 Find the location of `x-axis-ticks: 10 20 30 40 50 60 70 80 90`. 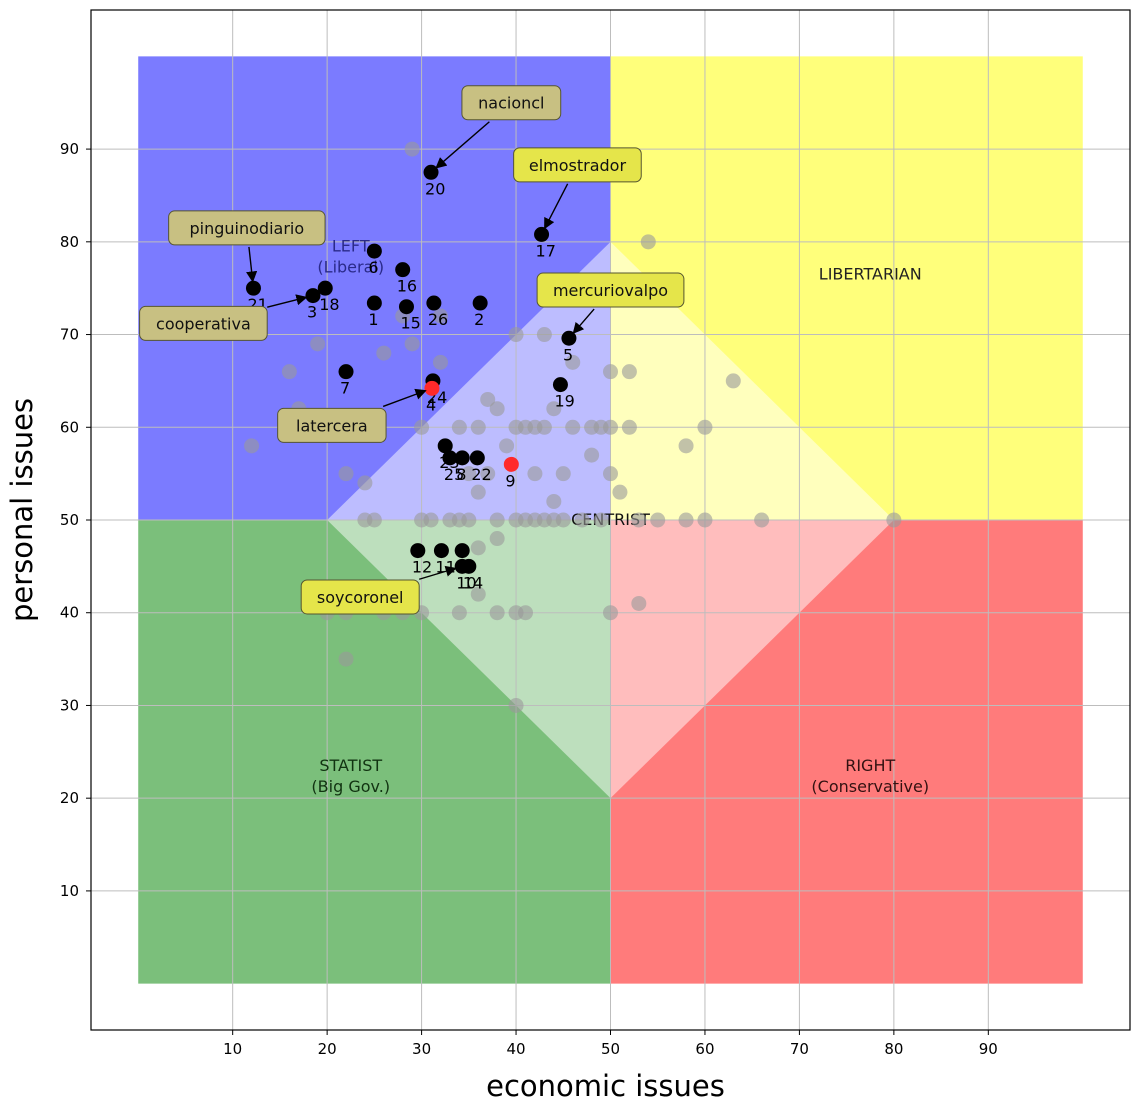

x-axis-ticks: 10 20 30 40 50 60 70 80 90 is located at coordinates (610, 1044).